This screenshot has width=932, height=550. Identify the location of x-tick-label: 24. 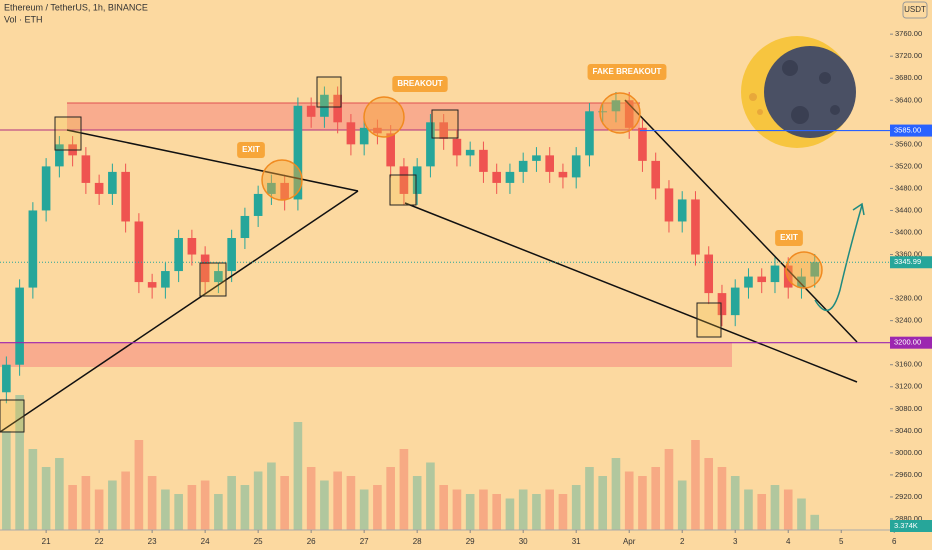
(205, 541).